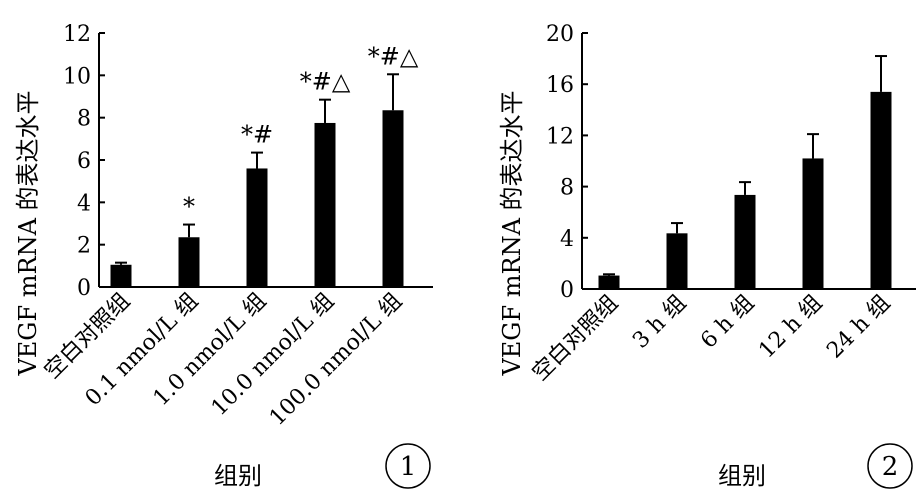 This screenshot has height=494, width=921. What do you see at coordinates (560, 34) in the screenshot?
I see `y-tick-label: 20` at bounding box center [560, 34].